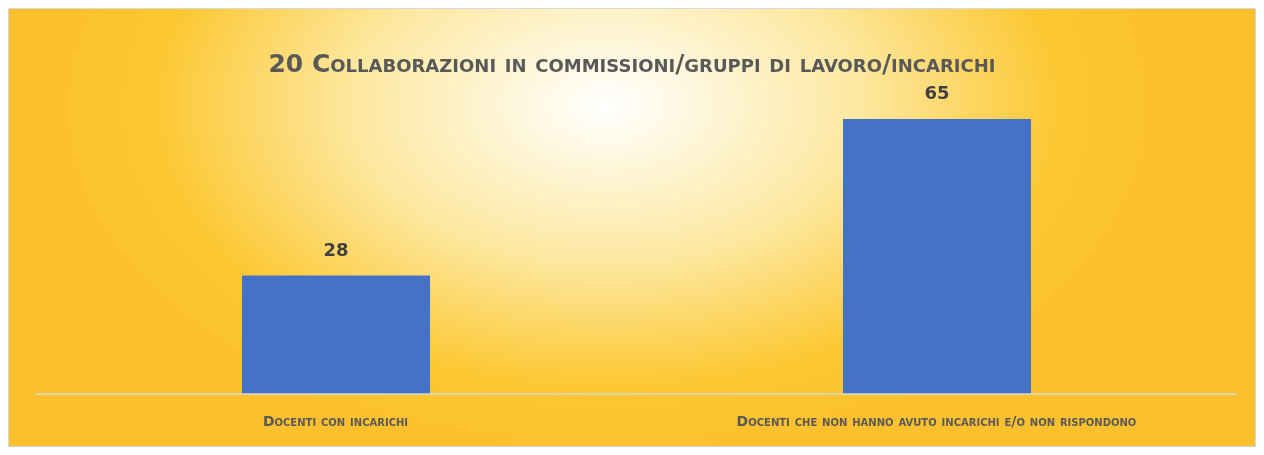 The width and height of the screenshot is (1264, 455). What do you see at coordinates (335, 420) in the screenshot?
I see `x-tick-label: Docenti con incarichi` at bounding box center [335, 420].